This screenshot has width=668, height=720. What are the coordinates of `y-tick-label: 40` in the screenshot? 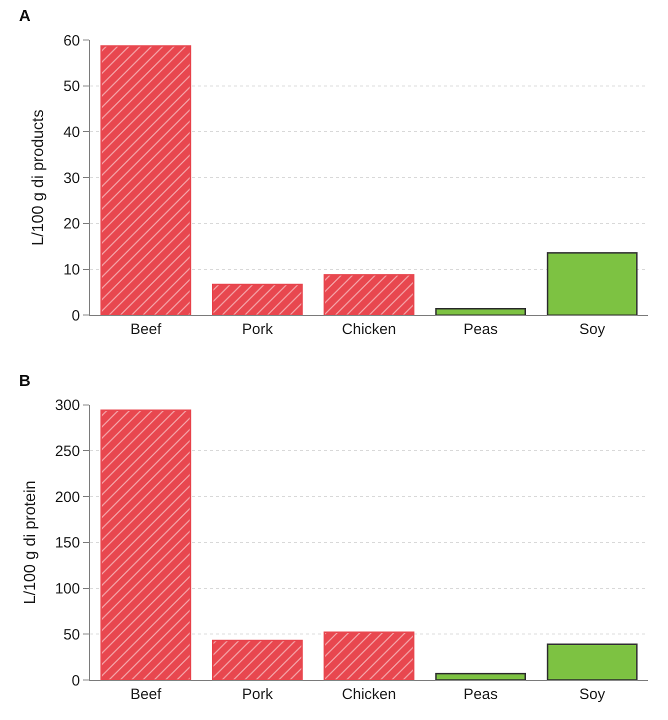 It's located at (71, 132).